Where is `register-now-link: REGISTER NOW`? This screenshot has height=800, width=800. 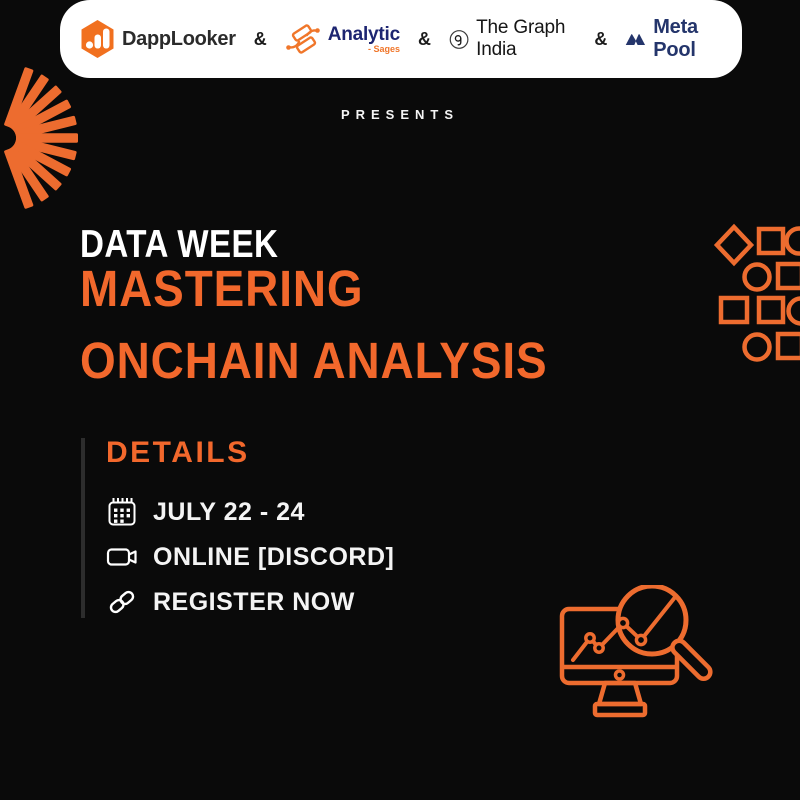
register-now-link: REGISTER NOW is located at coordinates (254, 601).